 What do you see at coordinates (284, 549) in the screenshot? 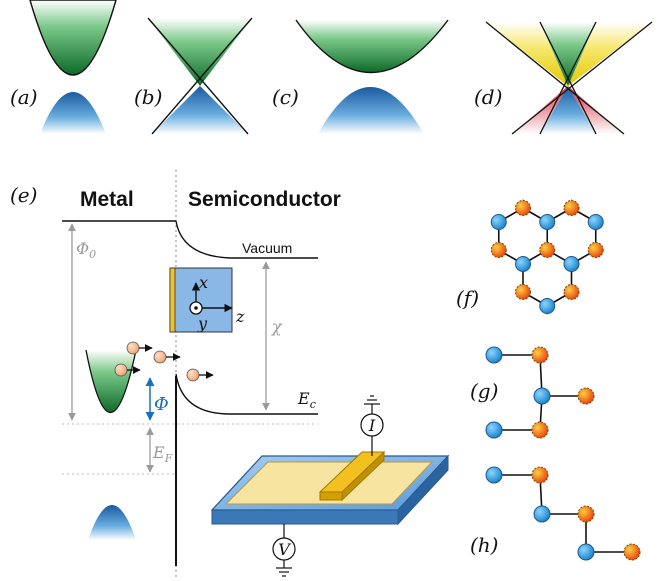
I see `voltmeter-label: V` at bounding box center [284, 549].